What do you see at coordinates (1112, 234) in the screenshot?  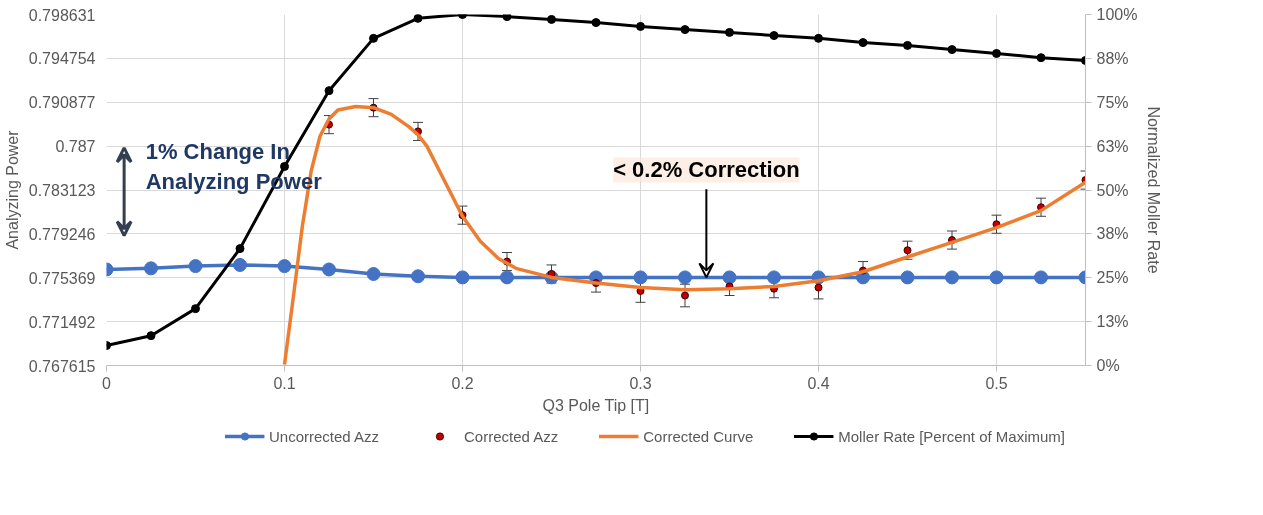 I see `y2-tick-label: 38%` at bounding box center [1112, 234].